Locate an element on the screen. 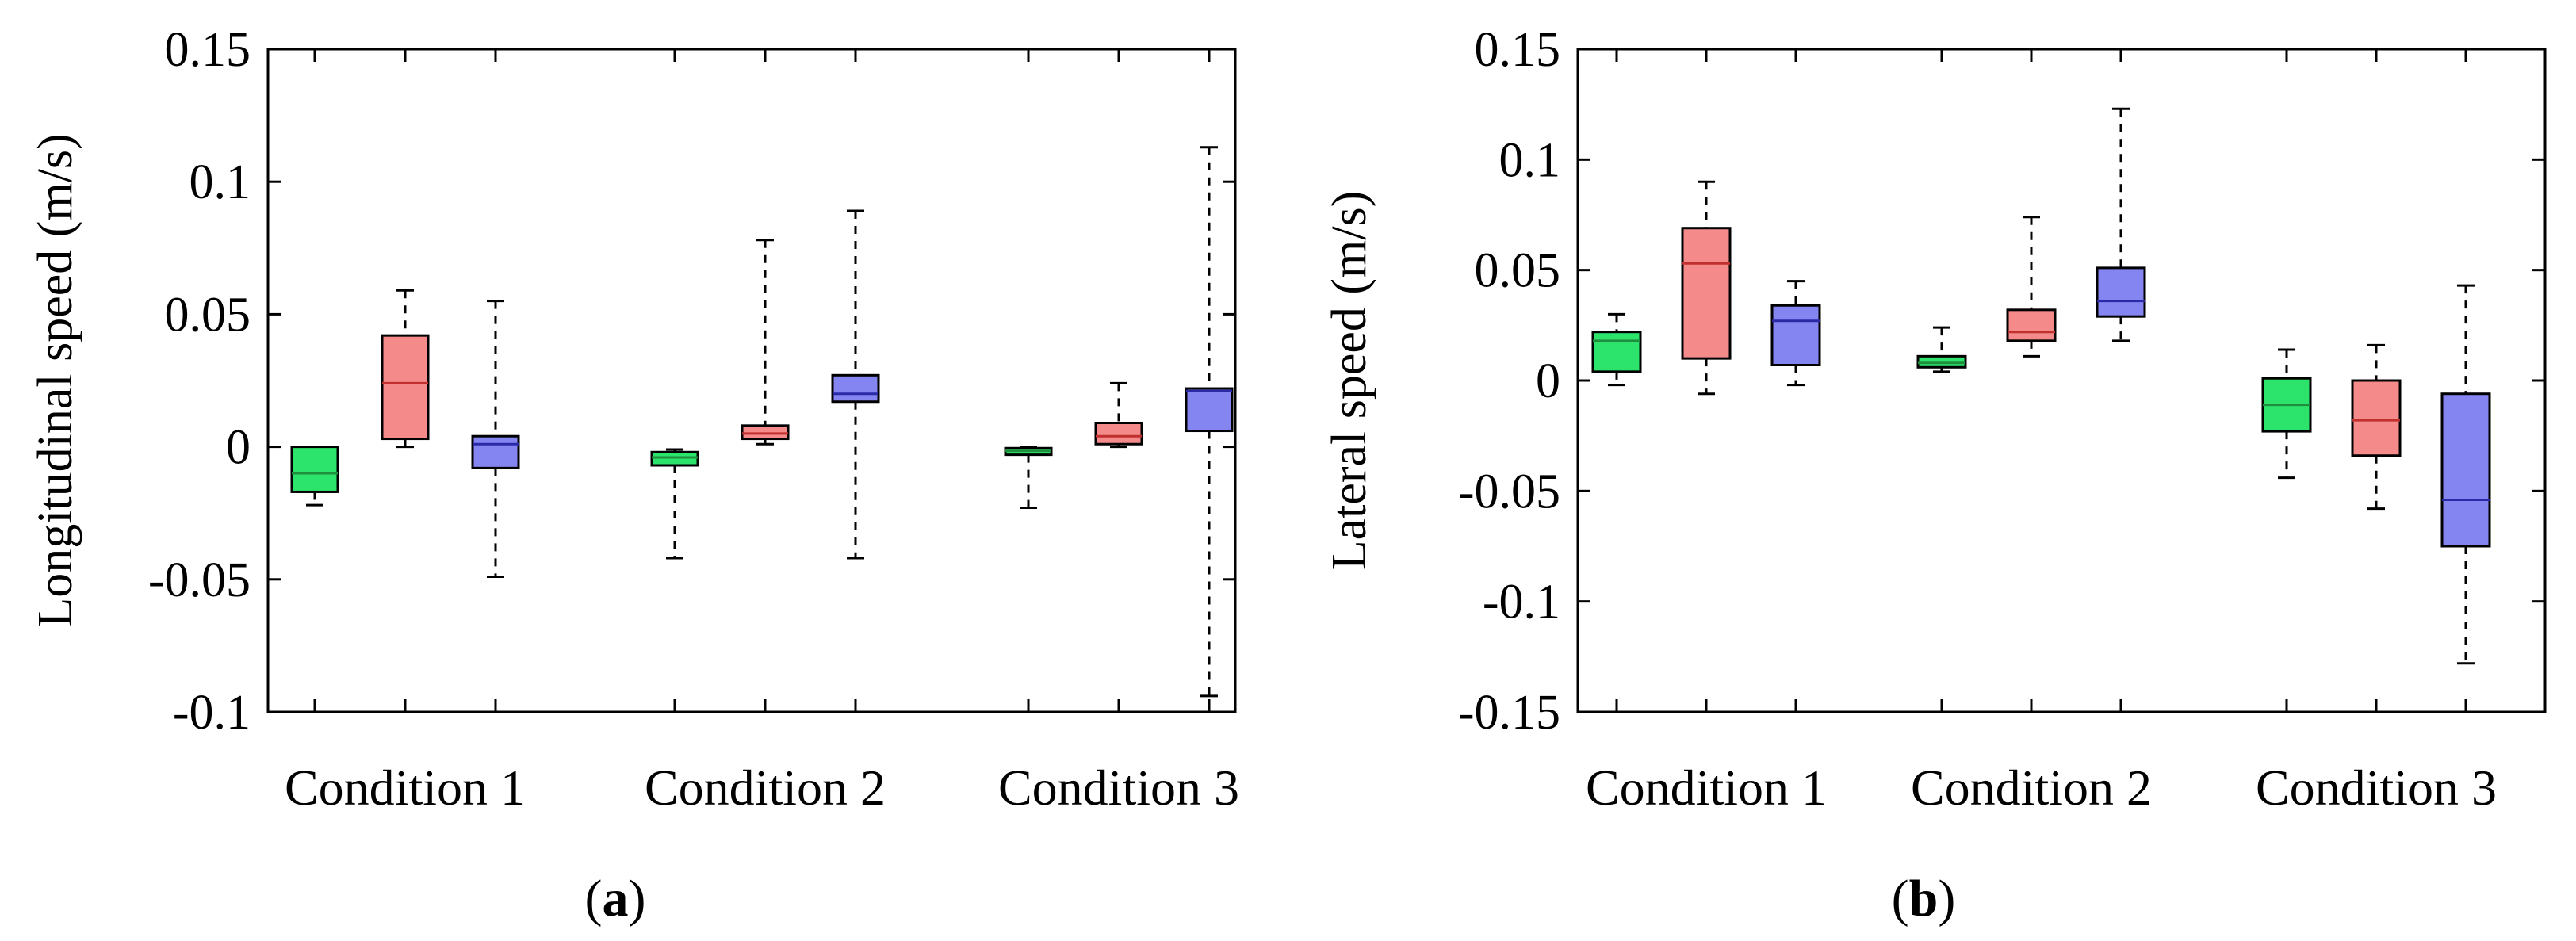 The width and height of the screenshot is (2576, 941). panel-a-cond2-series1-box is located at coordinates (674, 458).